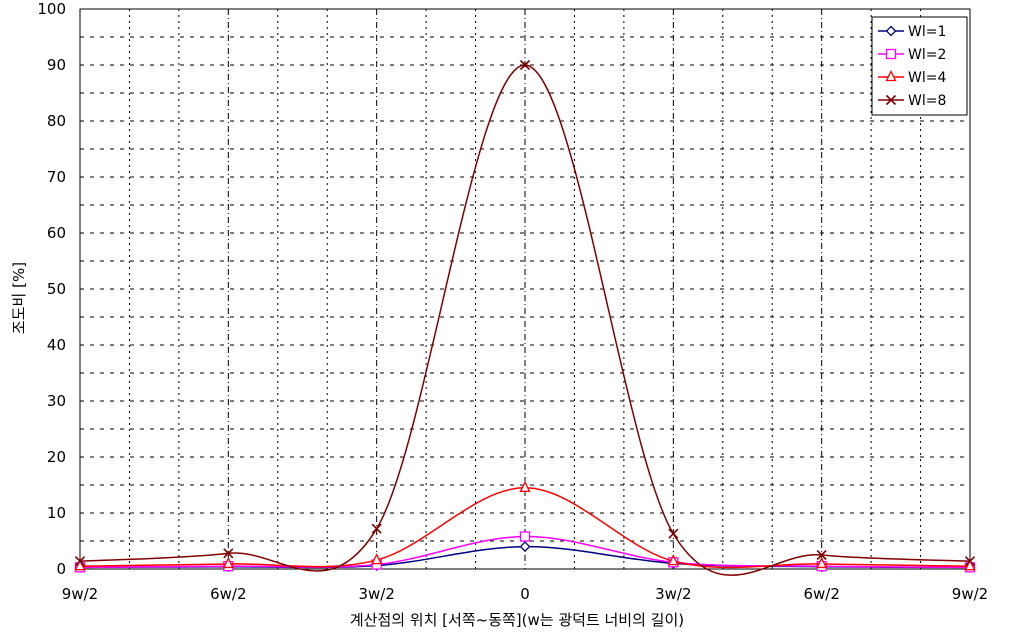 Image resolution: width=1012 pixels, height=638 pixels. I want to click on legend-label: Wl=4, so click(927, 78).